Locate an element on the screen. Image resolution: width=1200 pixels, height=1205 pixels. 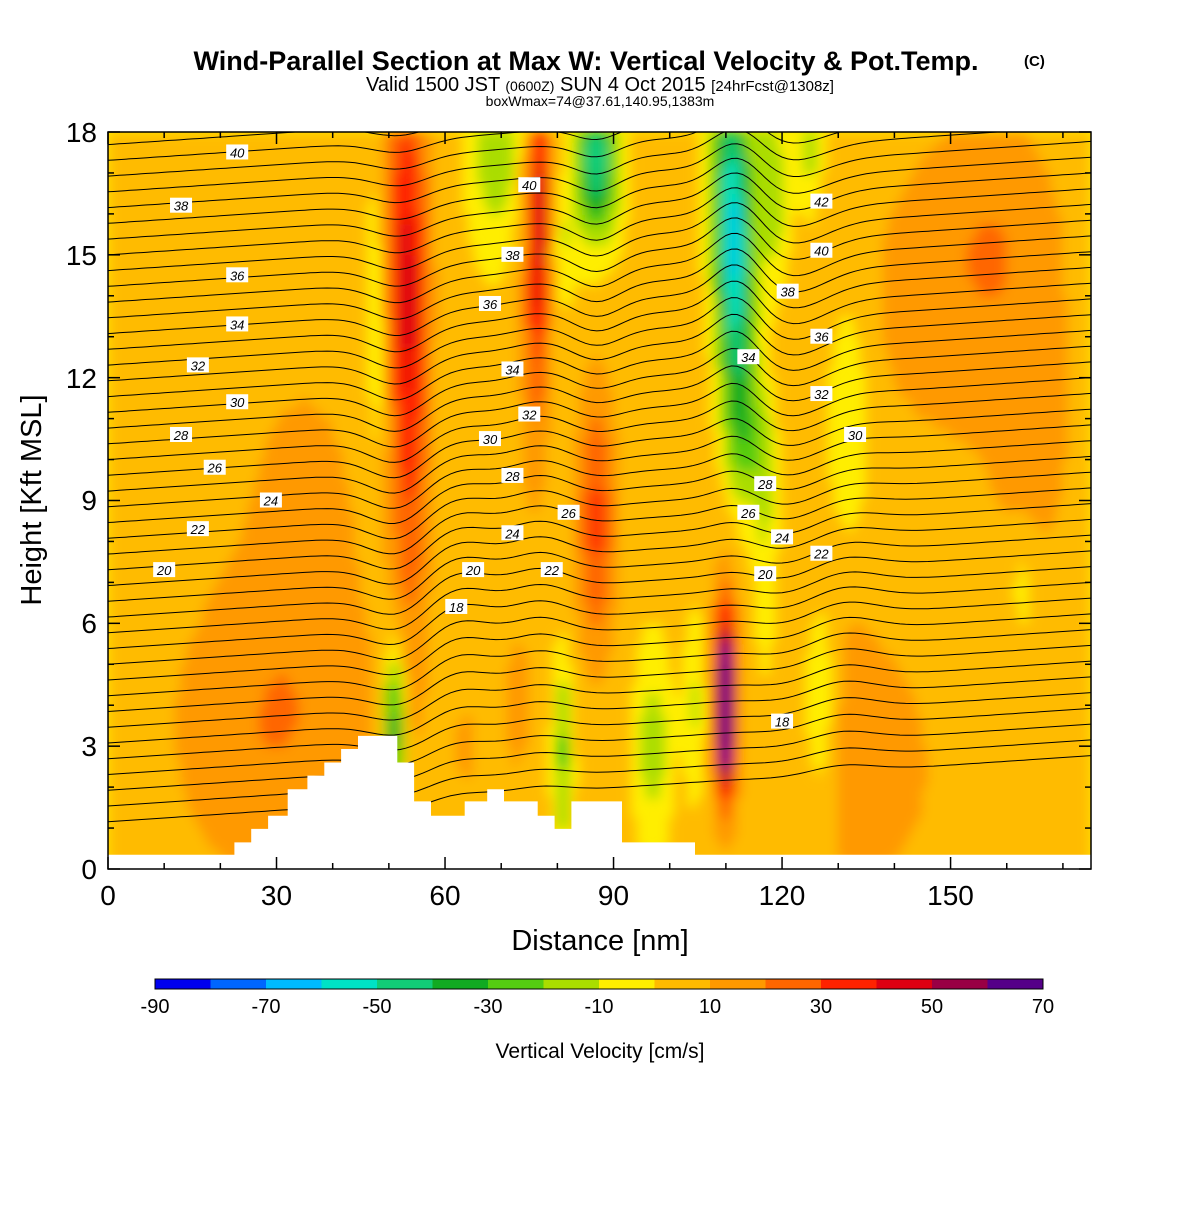
colorbar-tick-labels: -90 -70 -50 -30 -10 10 30 50 70 is located at coordinates (598, 1007).